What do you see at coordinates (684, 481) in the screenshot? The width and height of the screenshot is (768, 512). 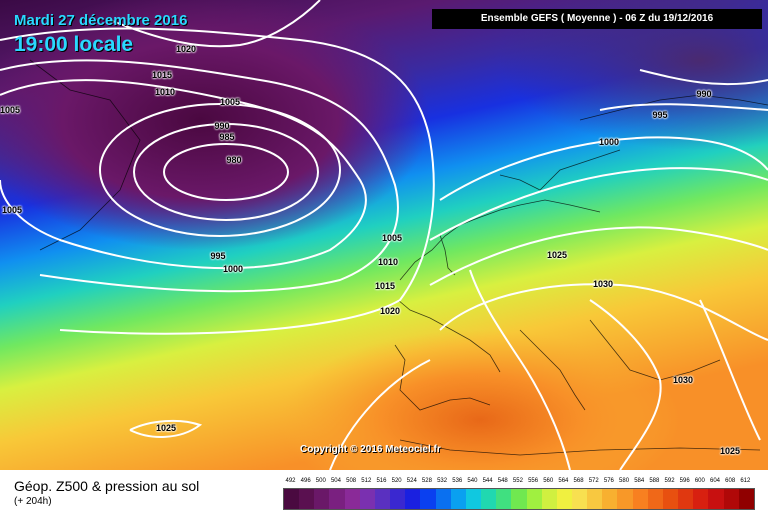 I see `scale-tick-label: 596` at bounding box center [684, 481].